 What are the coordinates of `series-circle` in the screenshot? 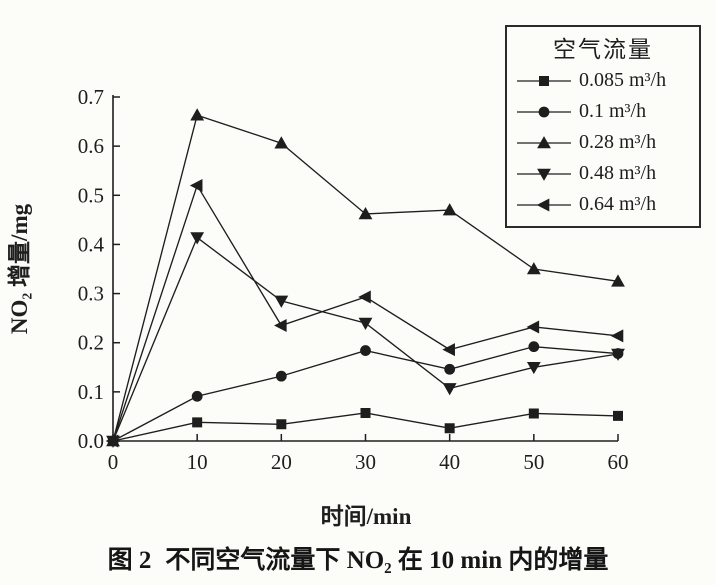 It's located at (365, 394).